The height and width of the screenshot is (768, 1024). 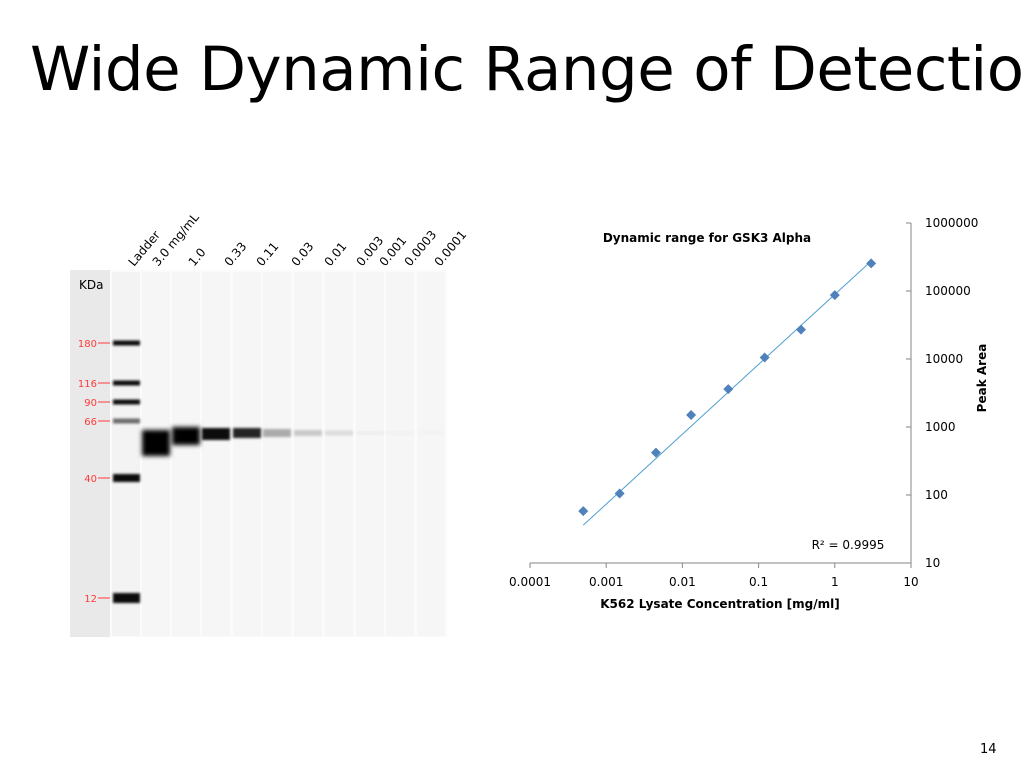 I want to click on trendline, so click(x=727, y=393).